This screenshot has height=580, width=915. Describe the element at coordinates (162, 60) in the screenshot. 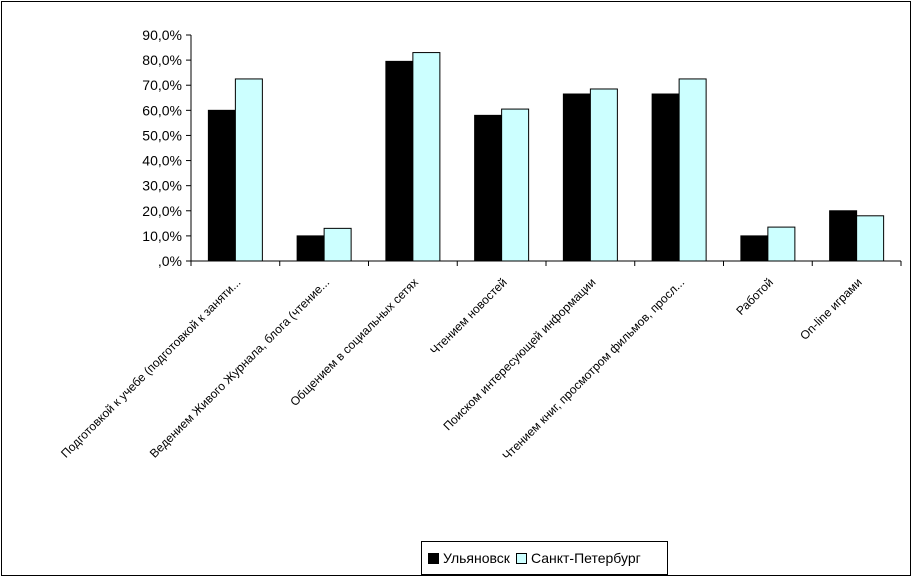

I see `y-tick-label: 80,0%` at that location.